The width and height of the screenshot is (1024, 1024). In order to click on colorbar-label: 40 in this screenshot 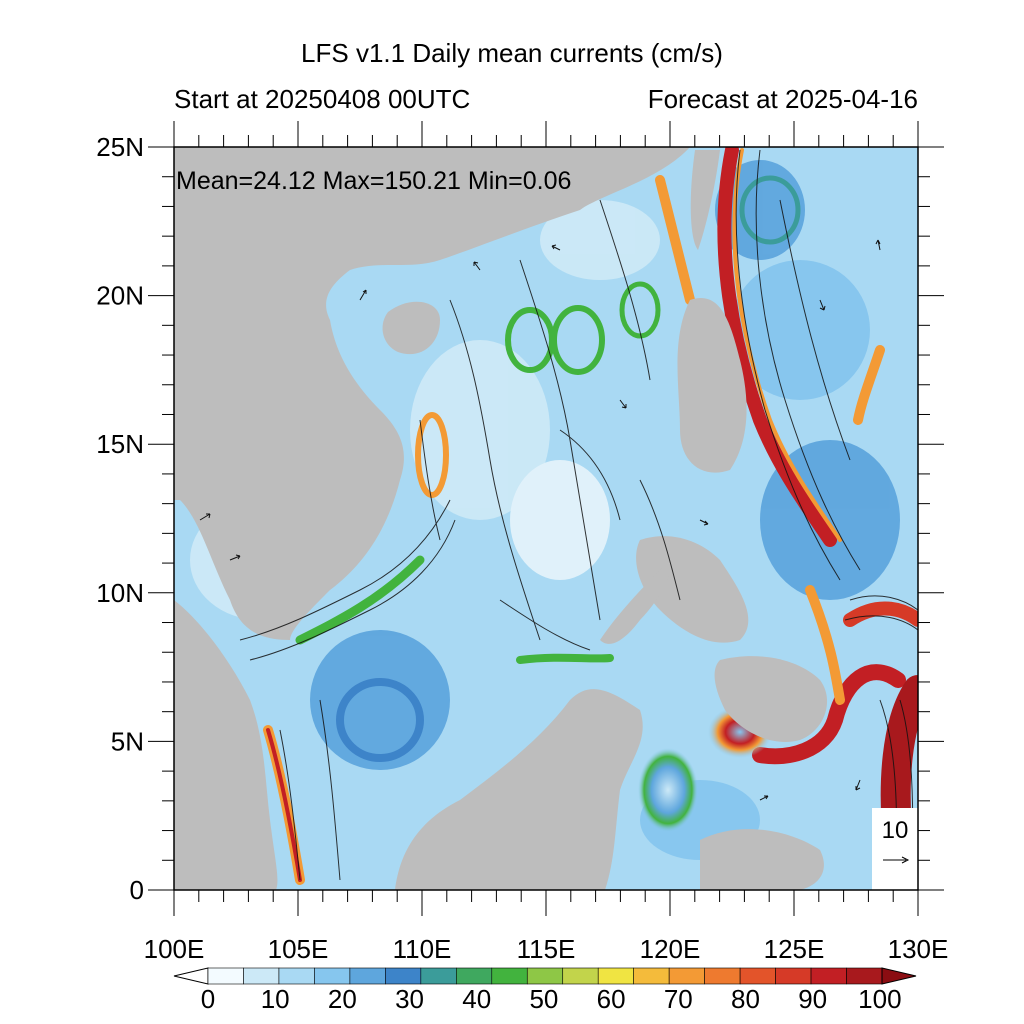, I will do `click(476, 999)`.